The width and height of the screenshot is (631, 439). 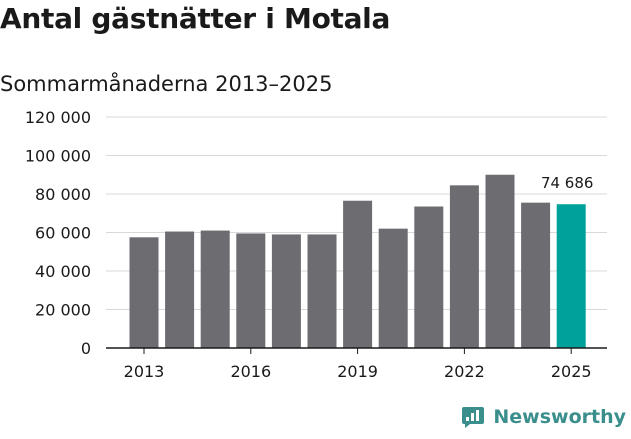 What do you see at coordinates (250, 371) in the screenshot?
I see `x-tick-label: 2016` at bounding box center [250, 371].